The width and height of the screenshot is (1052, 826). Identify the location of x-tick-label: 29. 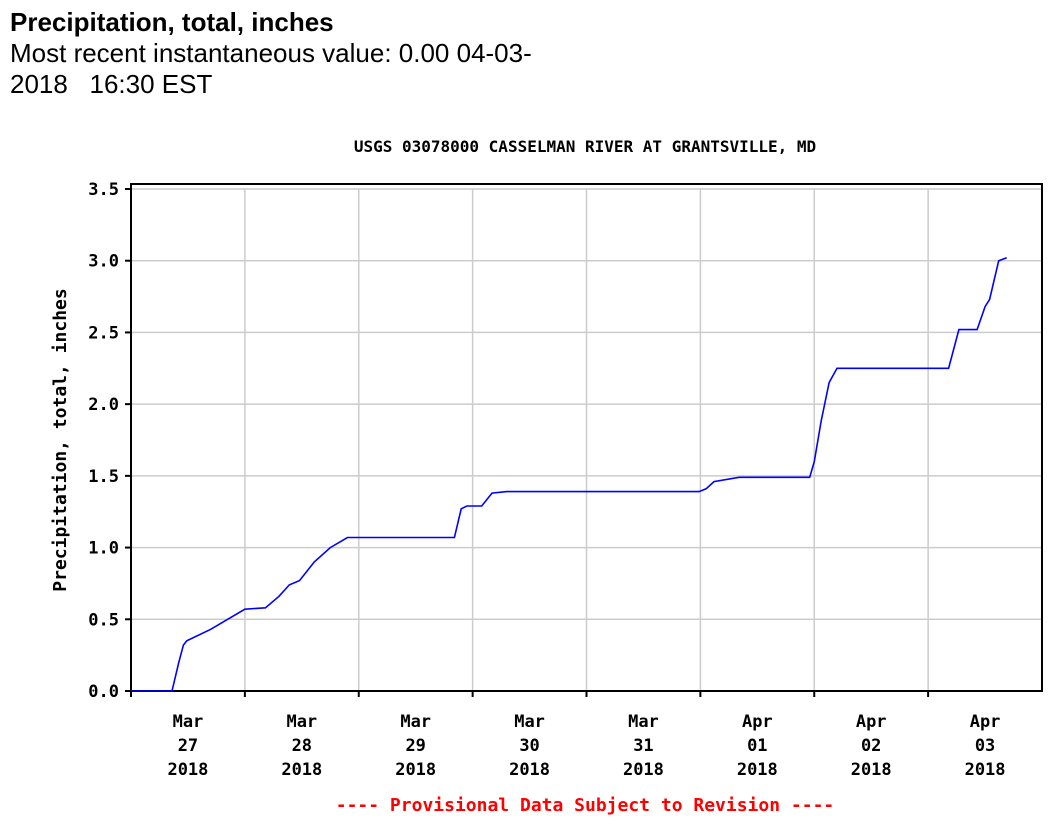
(415, 746).